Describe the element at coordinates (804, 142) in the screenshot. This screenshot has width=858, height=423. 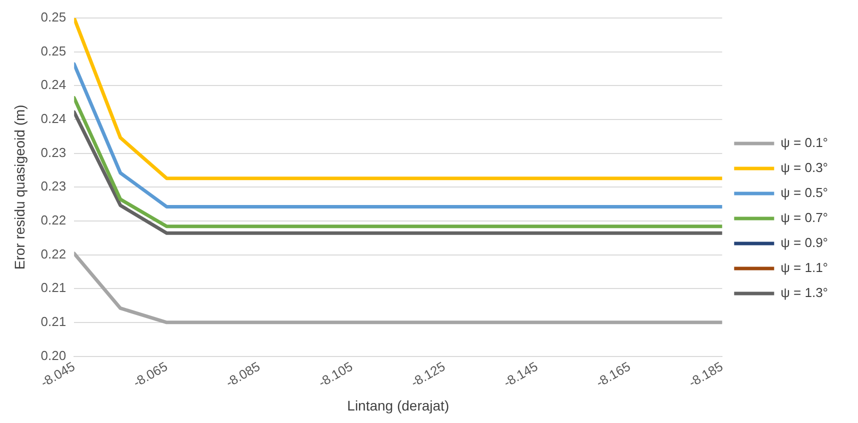
I see `legend-label: ψ = 0.1°` at that location.